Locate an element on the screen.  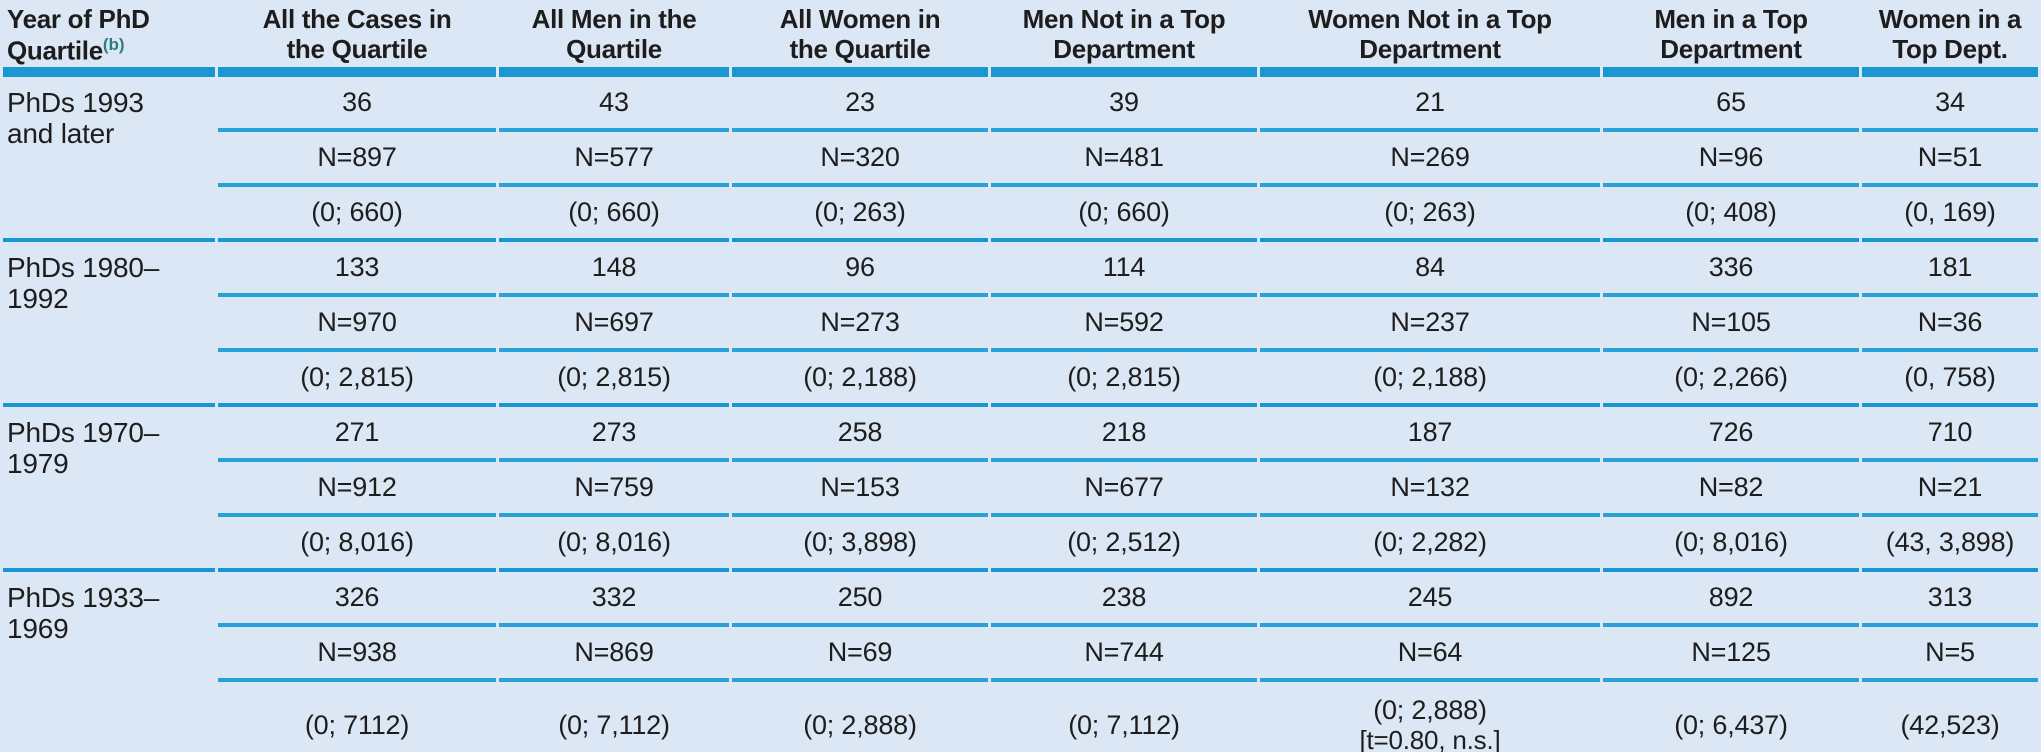
n-cell: N=36 is located at coordinates (1950, 324).